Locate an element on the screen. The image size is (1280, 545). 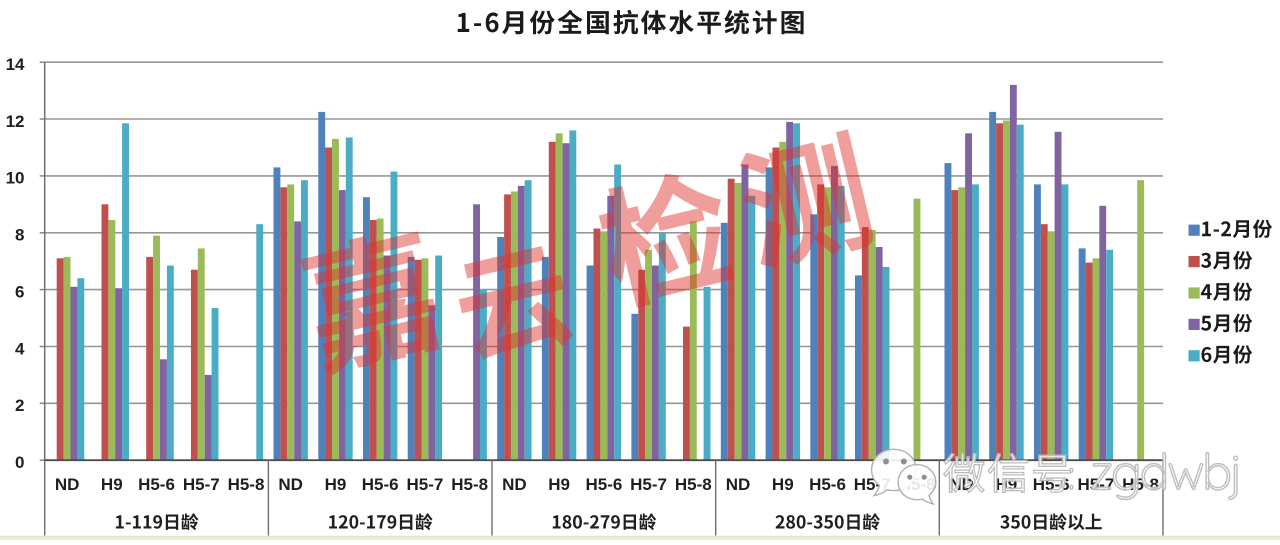
svg-text: 14 is located at coordinates (15, 64).